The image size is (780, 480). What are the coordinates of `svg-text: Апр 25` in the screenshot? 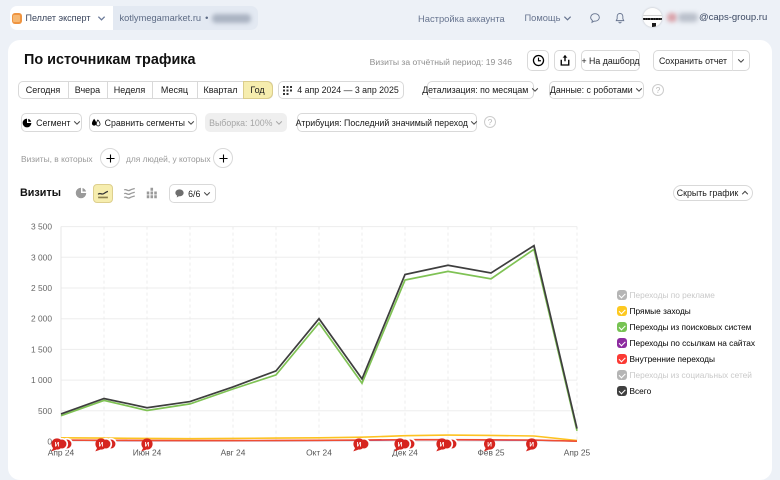 It's located at (577, 453).